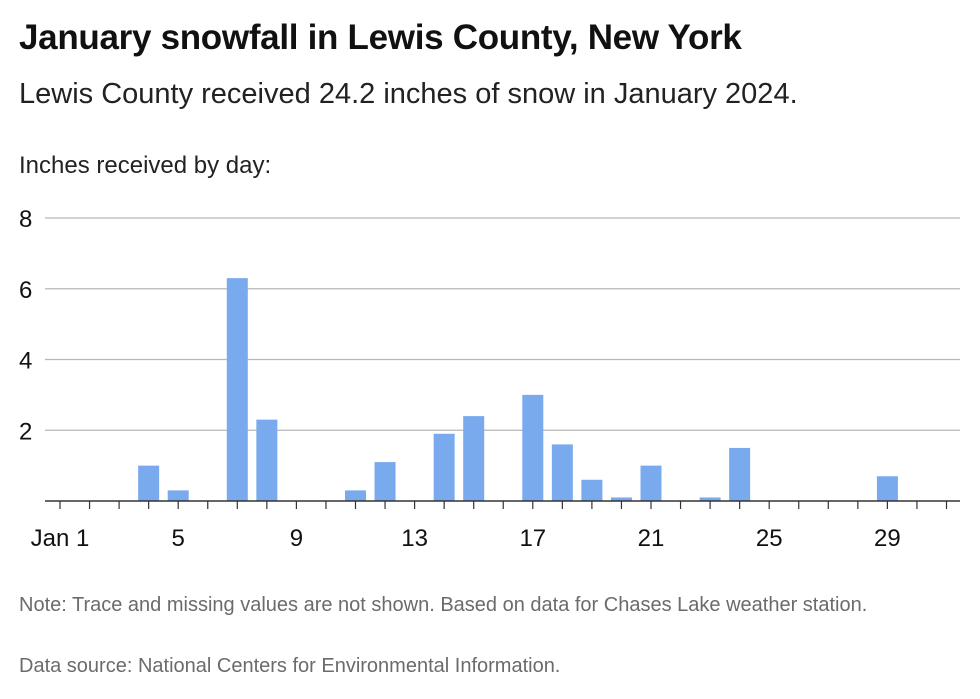  What do you see at coordinates (296, 538) in the screenshot?
I see `x-tick-label: 9` at bounding box center [296, 538].